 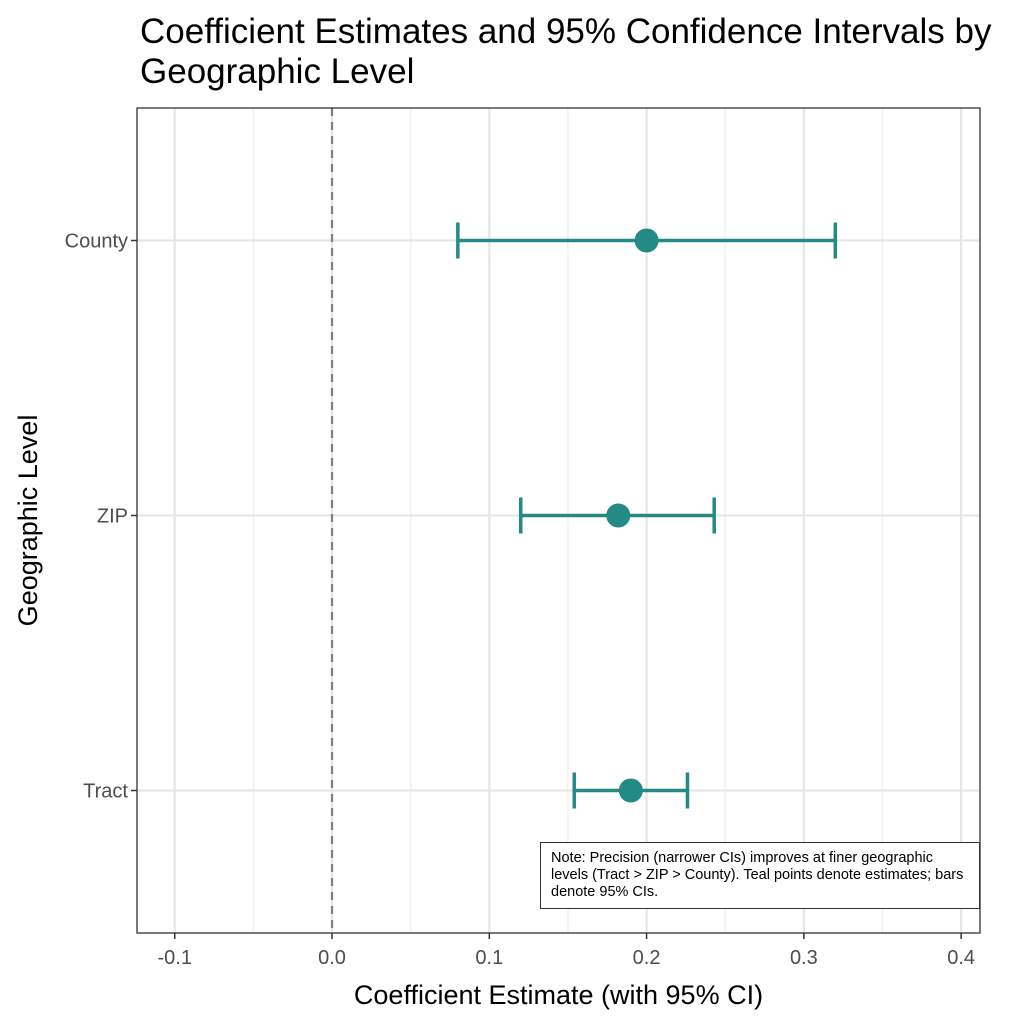 I want to click on x-tick-label: 0.4, so click(x=961, y=958).